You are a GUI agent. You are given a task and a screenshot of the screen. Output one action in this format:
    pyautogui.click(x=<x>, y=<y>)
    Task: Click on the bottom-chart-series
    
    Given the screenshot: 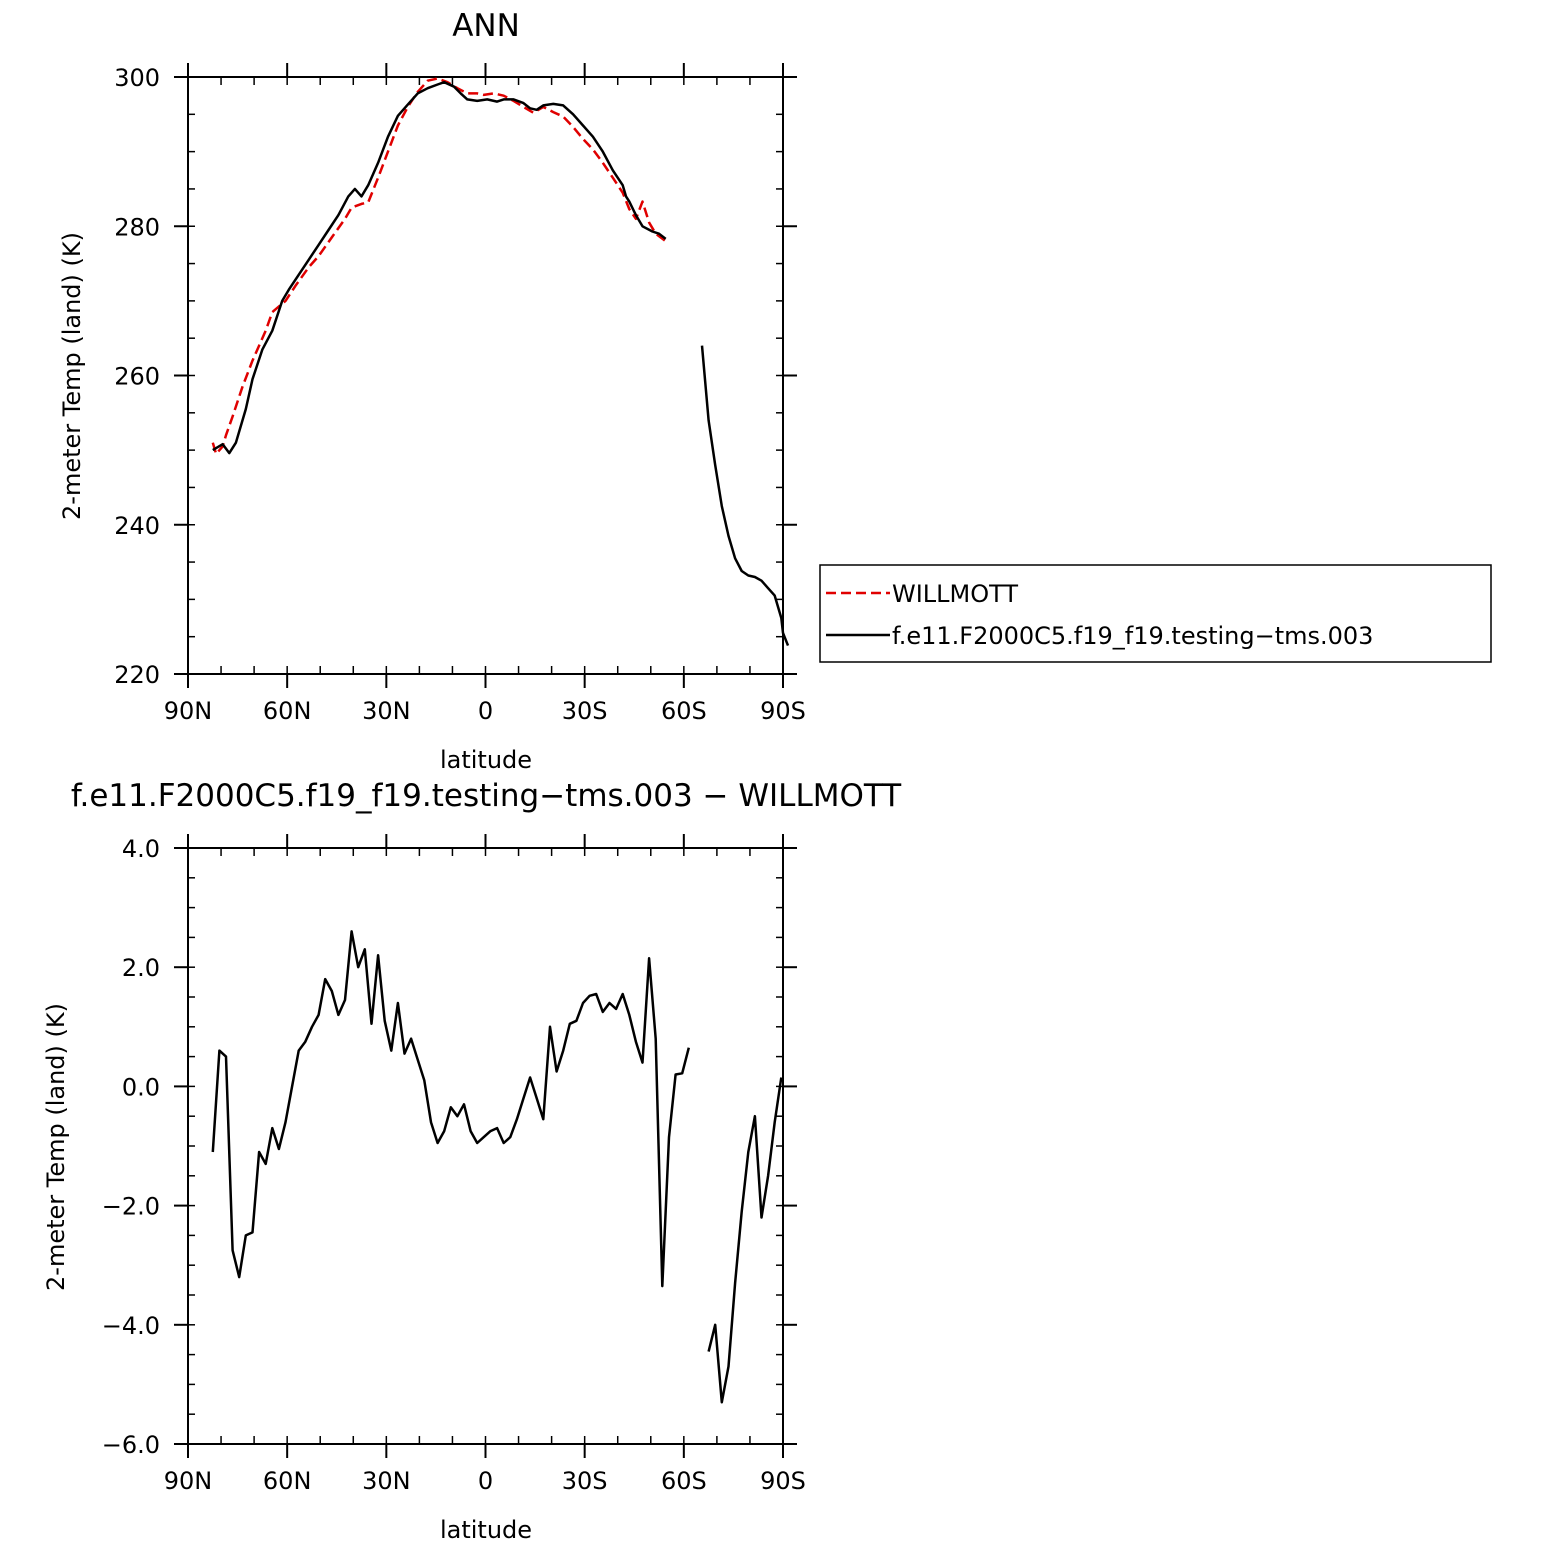 What is the action you would take?
    pyautogui.click(x=497, y=1167)
    